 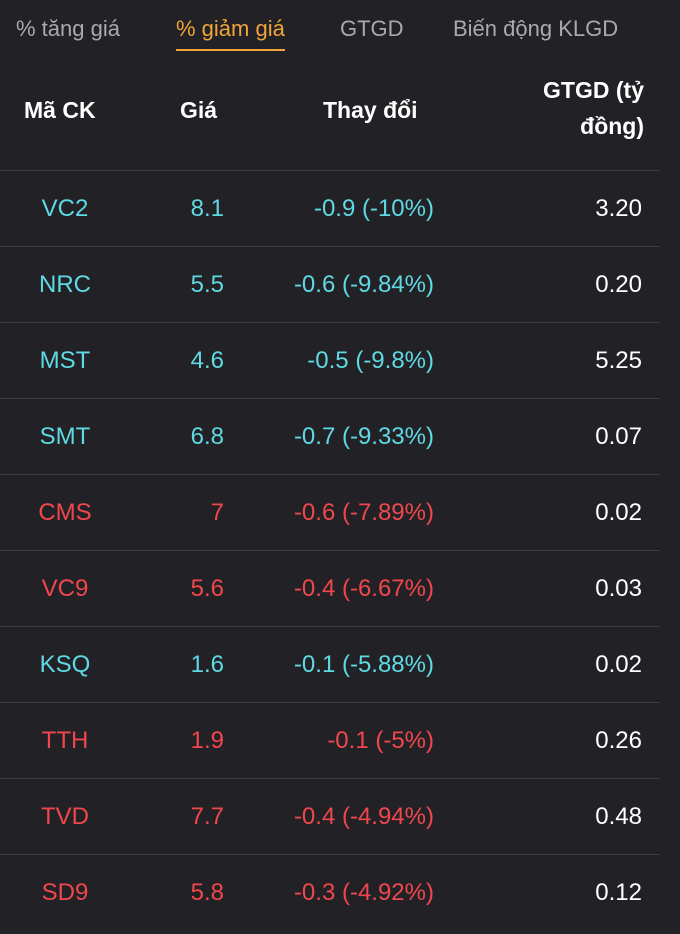 I want to click on table-header: Mã CK Giá Thay đổi GTGD (tỷ đồng), so click(x=330, y=116).